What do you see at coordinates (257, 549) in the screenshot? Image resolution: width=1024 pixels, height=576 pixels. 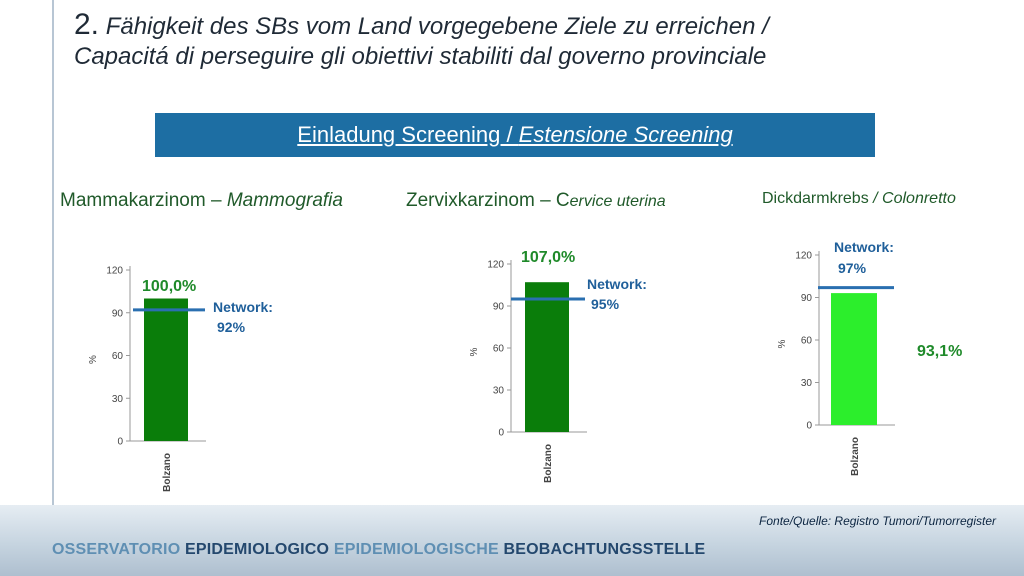 I see `org-word-2: EPIDEMIOLOGICO` at bounding box center [257, 549].